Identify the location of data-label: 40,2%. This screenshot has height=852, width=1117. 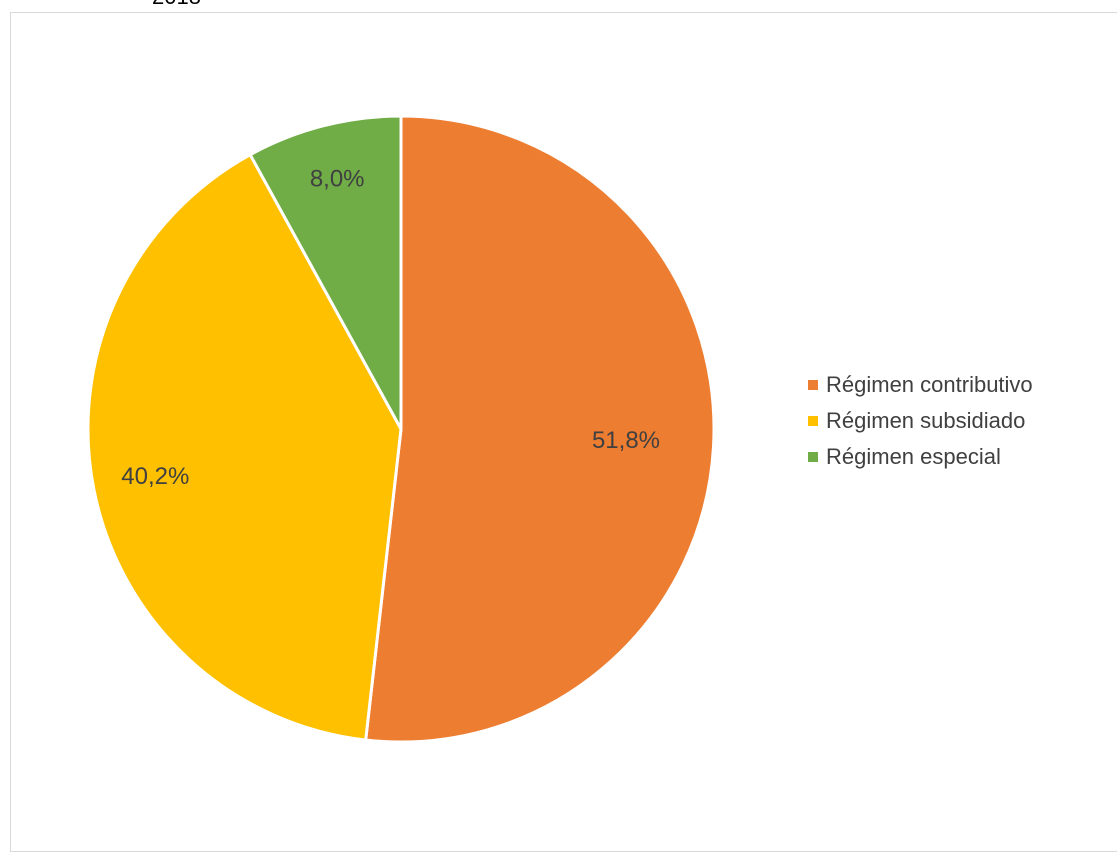
(155, 476).